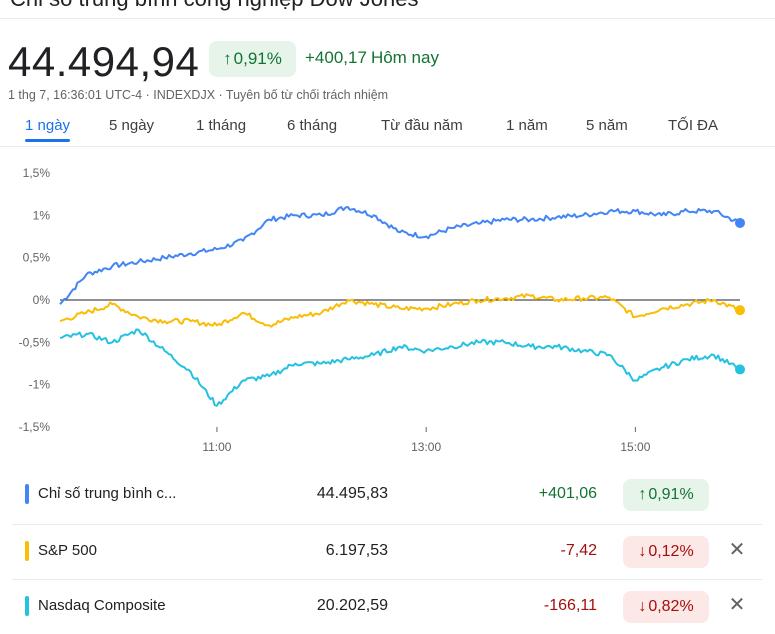  What do you see at coordinates (67, 550) in the screenshot?
I see `row-name: S&P 500` at bounding box center [67, 550].